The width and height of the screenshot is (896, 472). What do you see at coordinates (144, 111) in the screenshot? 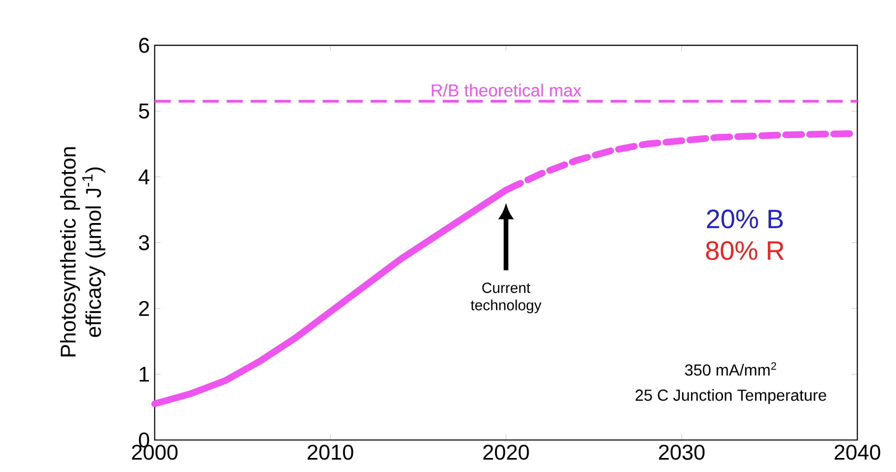
I see `y-tick-label: 5` at bounding box center [144, 111].